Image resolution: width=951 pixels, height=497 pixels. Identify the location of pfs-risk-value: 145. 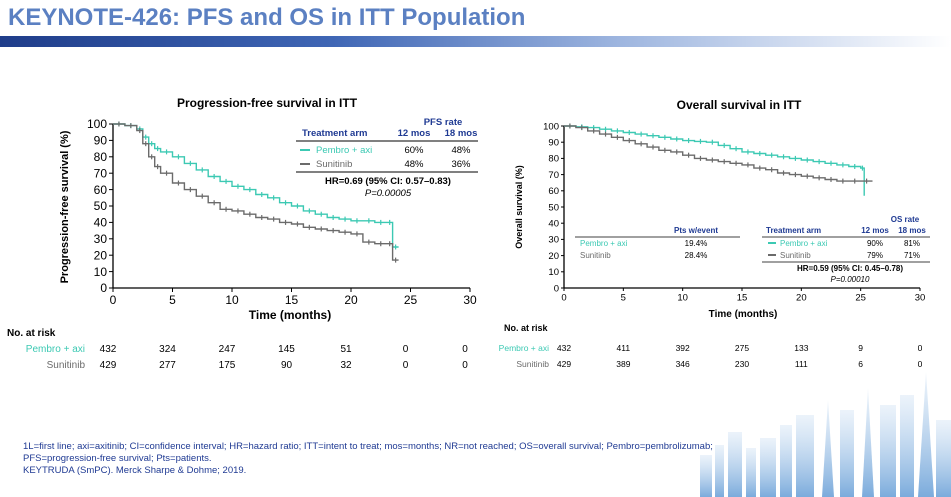
(286, 349).